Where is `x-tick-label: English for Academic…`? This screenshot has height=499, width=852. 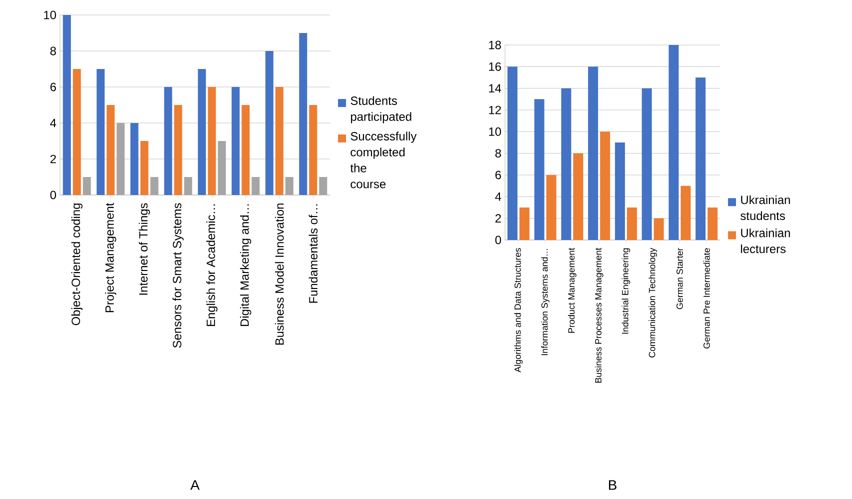 x-tick-label: English for Academic… is located at coordinates (212, 265).